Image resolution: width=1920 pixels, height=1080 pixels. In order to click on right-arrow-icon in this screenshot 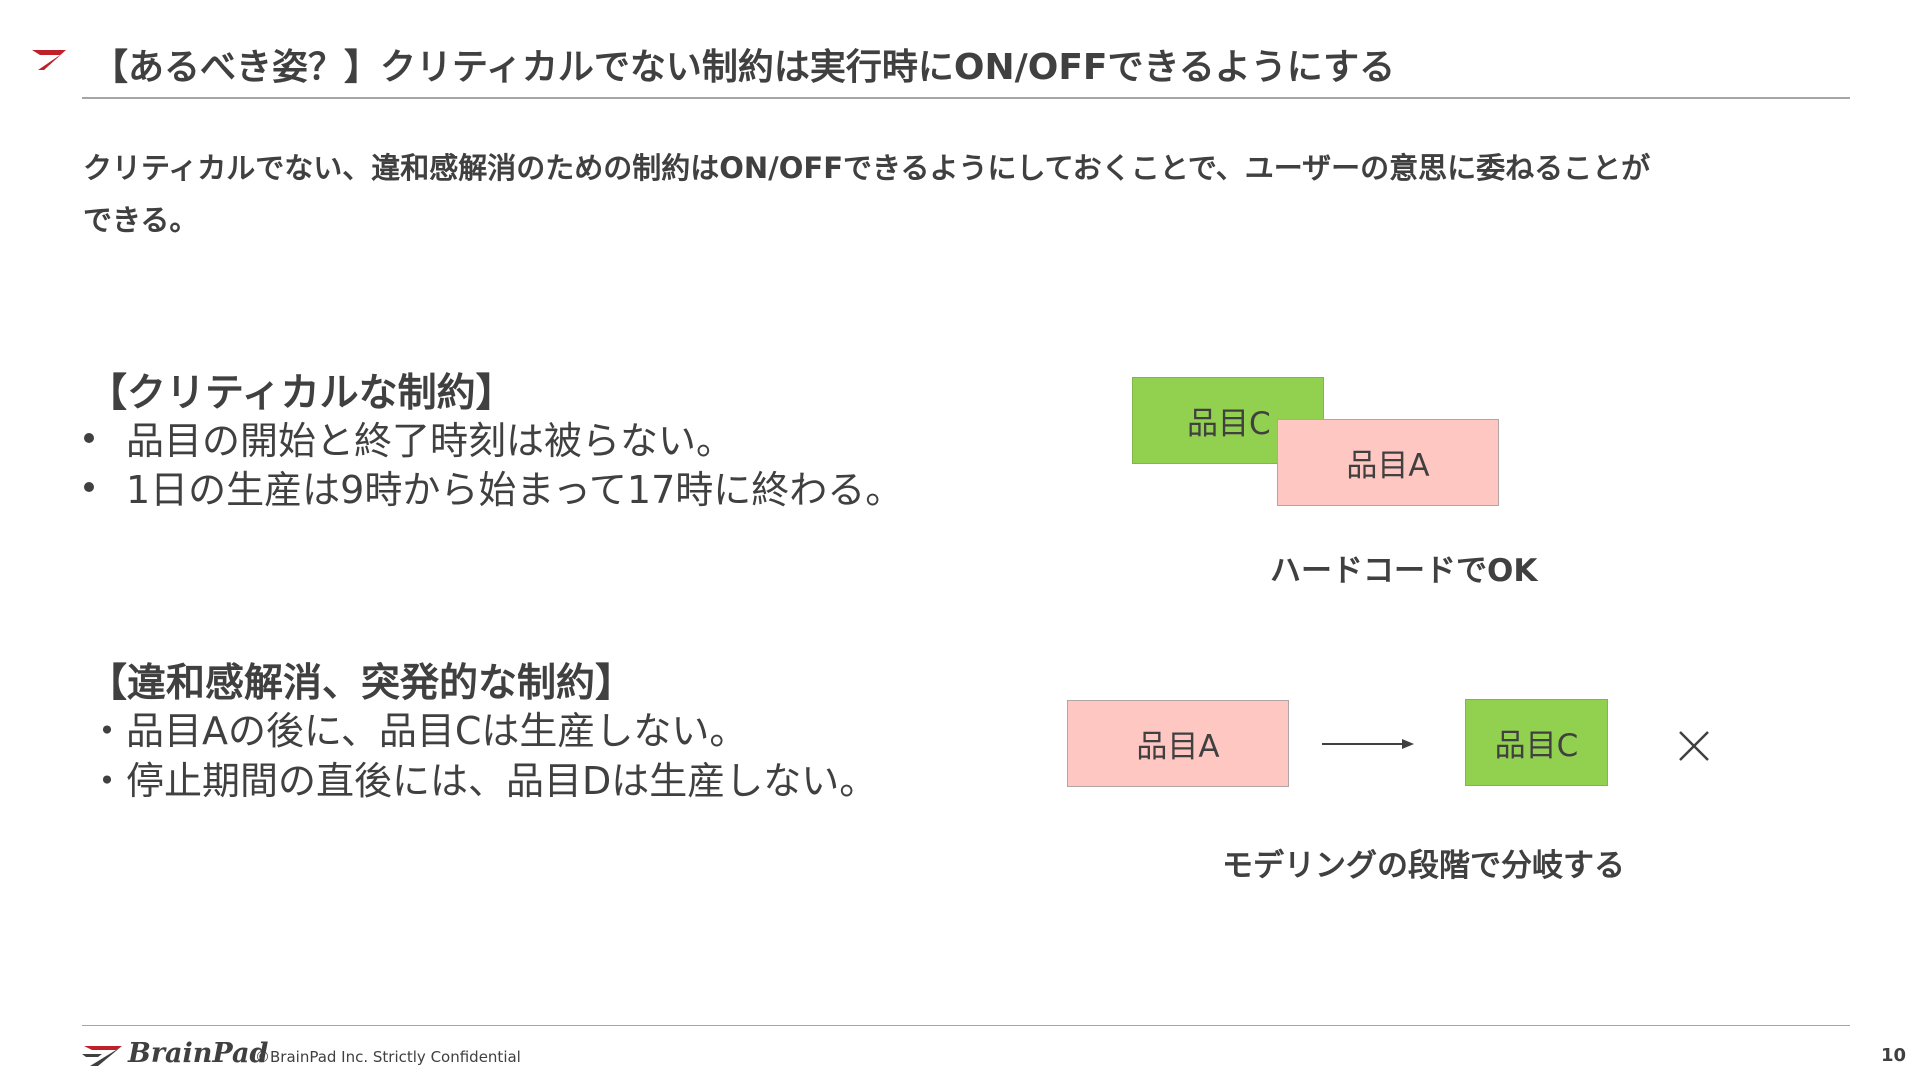, I will do `click(1368, 744)`.